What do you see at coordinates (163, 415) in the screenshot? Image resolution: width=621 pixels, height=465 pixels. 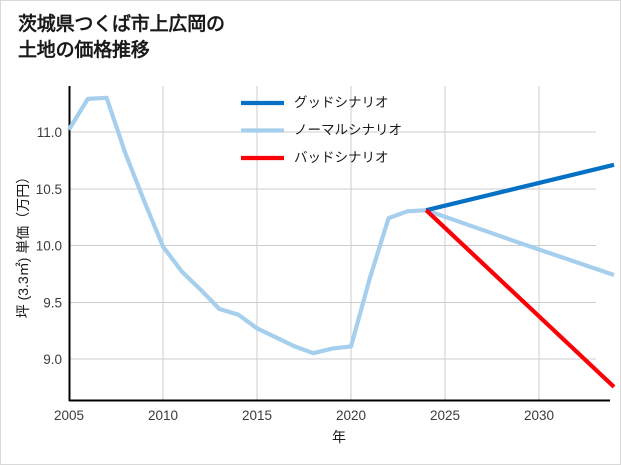 I see `x-tick-label: 2010` at bounding box center [163, 415].